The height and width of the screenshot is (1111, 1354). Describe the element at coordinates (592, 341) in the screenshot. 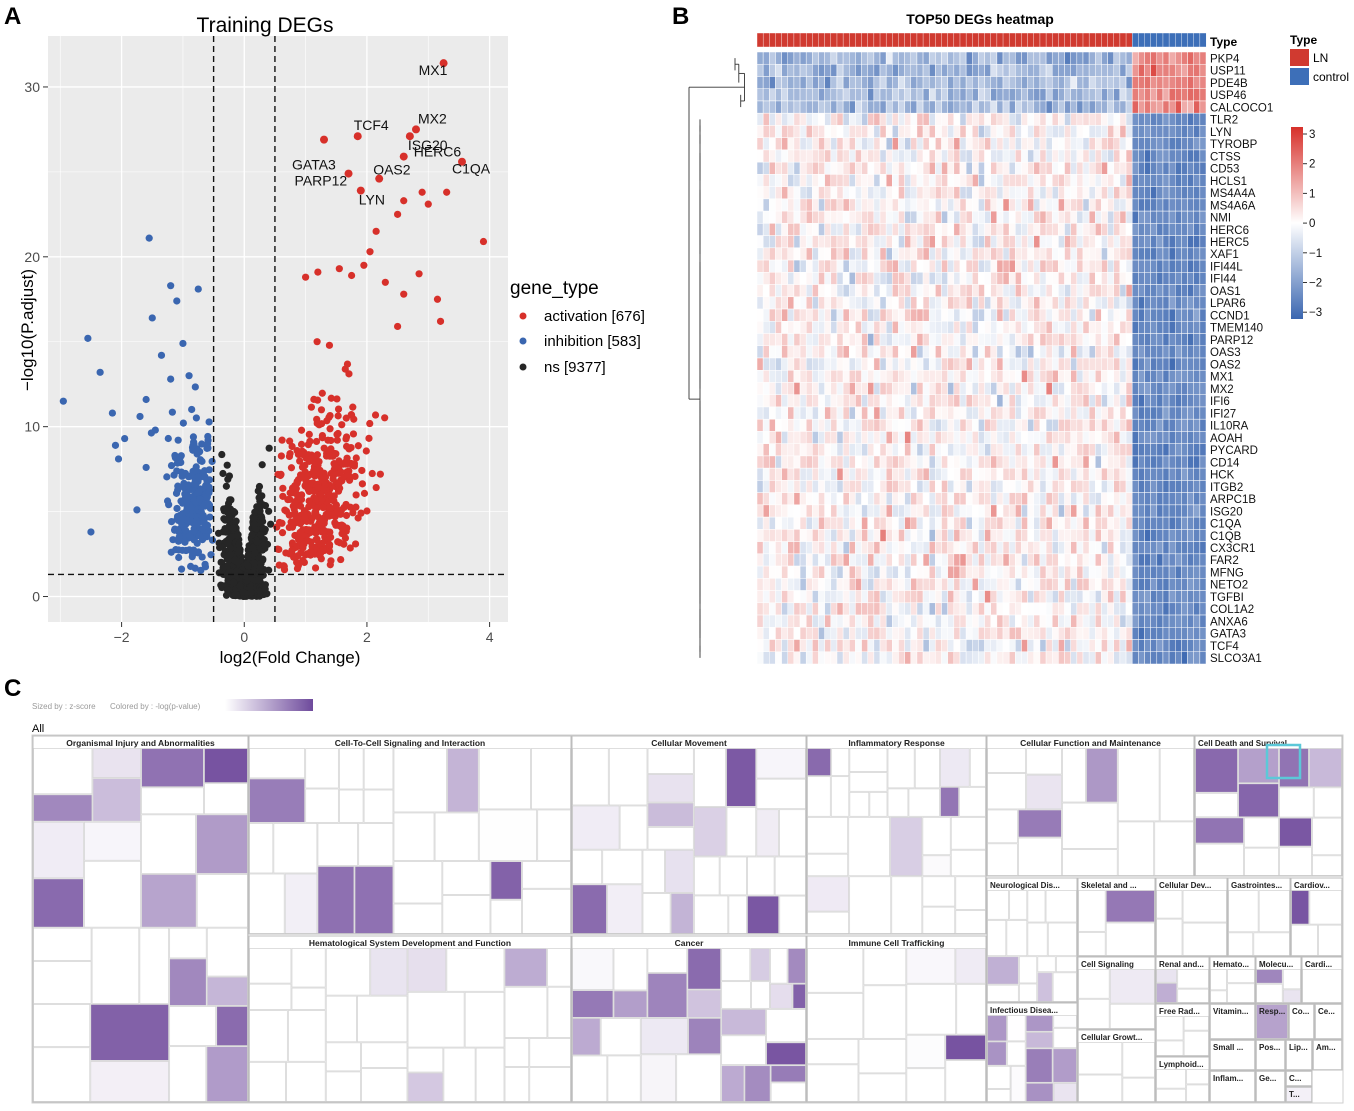

I see `legend-entry-inhibition: inhibition [583]` at that location.